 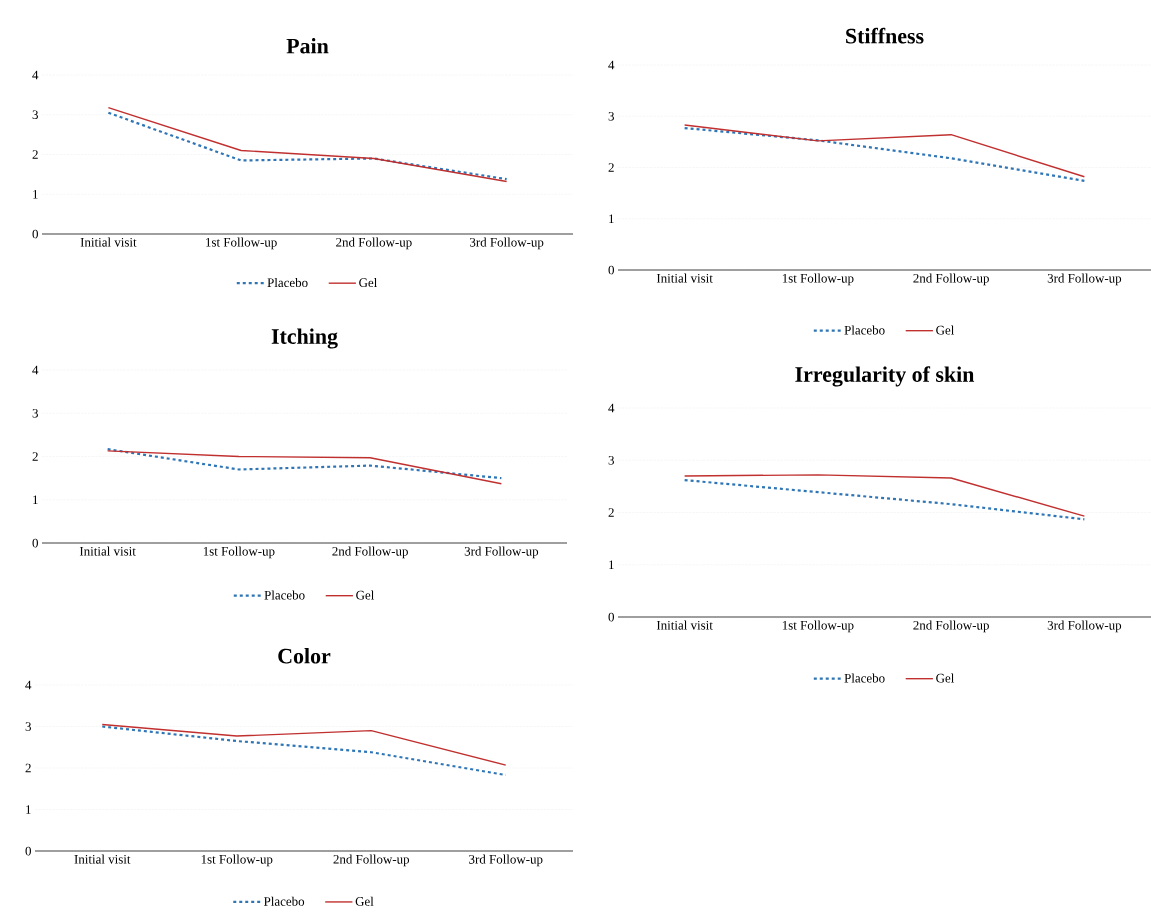 What do you see at coordinates (885, 35) in the screenshot?
I see `chart-title: Stiffness` at bounding box center [885, 35].